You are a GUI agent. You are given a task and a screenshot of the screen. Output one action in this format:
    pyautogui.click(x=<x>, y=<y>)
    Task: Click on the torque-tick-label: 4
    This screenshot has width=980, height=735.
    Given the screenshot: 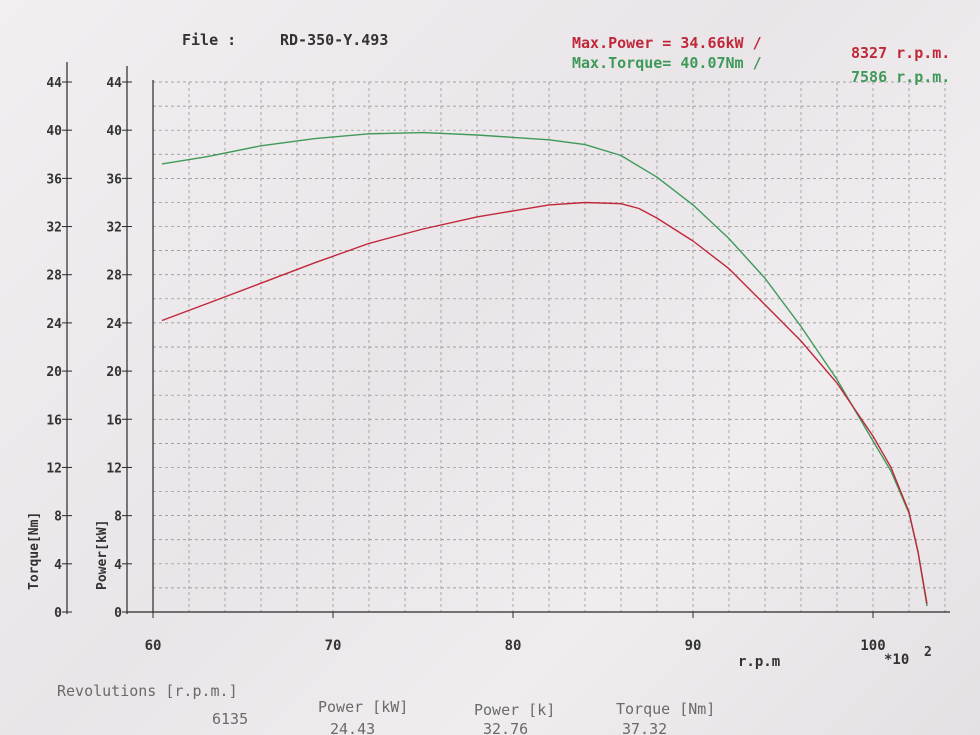 What is the action you would take?
    pyautogui.click(x=58, y=565)
    